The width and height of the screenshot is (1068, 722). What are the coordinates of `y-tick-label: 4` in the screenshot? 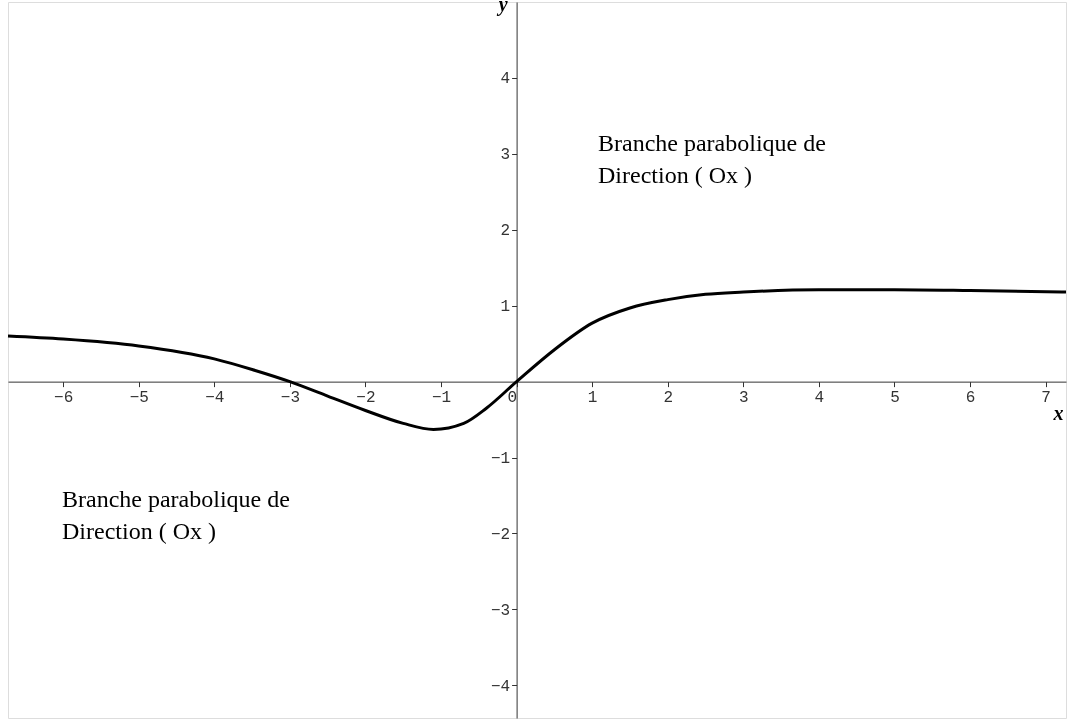 It's located at (505, 79).